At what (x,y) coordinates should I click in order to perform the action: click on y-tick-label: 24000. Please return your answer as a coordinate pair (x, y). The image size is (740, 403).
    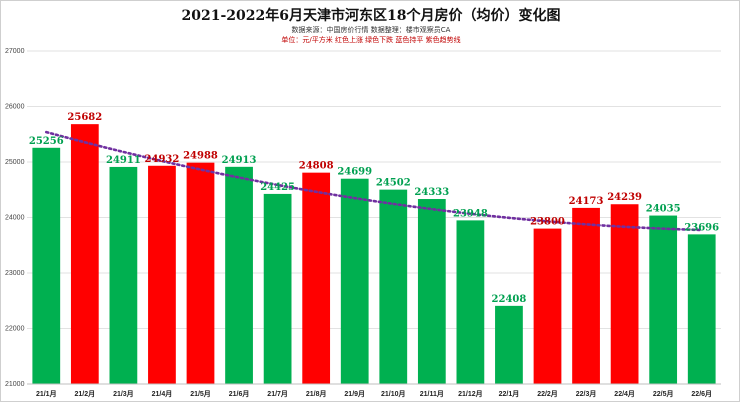
    Looking at the image, I should click on (15, 218).